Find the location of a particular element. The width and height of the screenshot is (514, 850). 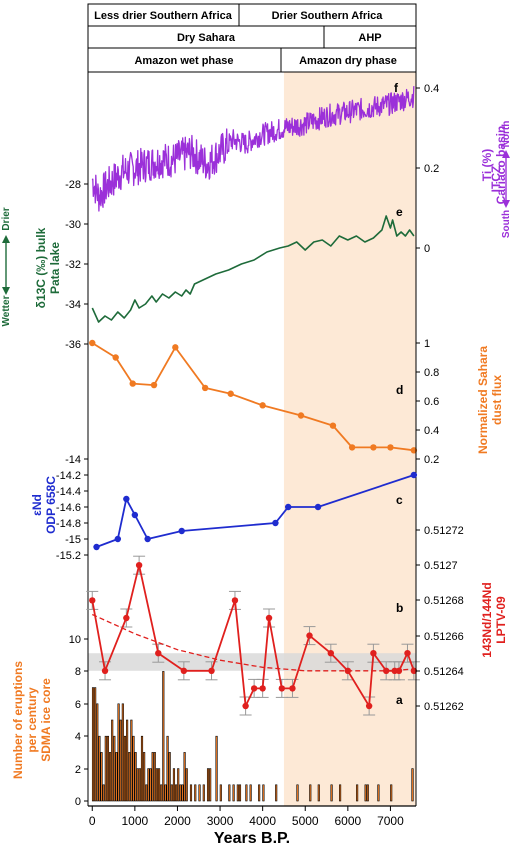

panel-d-ylabel-line: dust flux is located at coordinates (497, 400).